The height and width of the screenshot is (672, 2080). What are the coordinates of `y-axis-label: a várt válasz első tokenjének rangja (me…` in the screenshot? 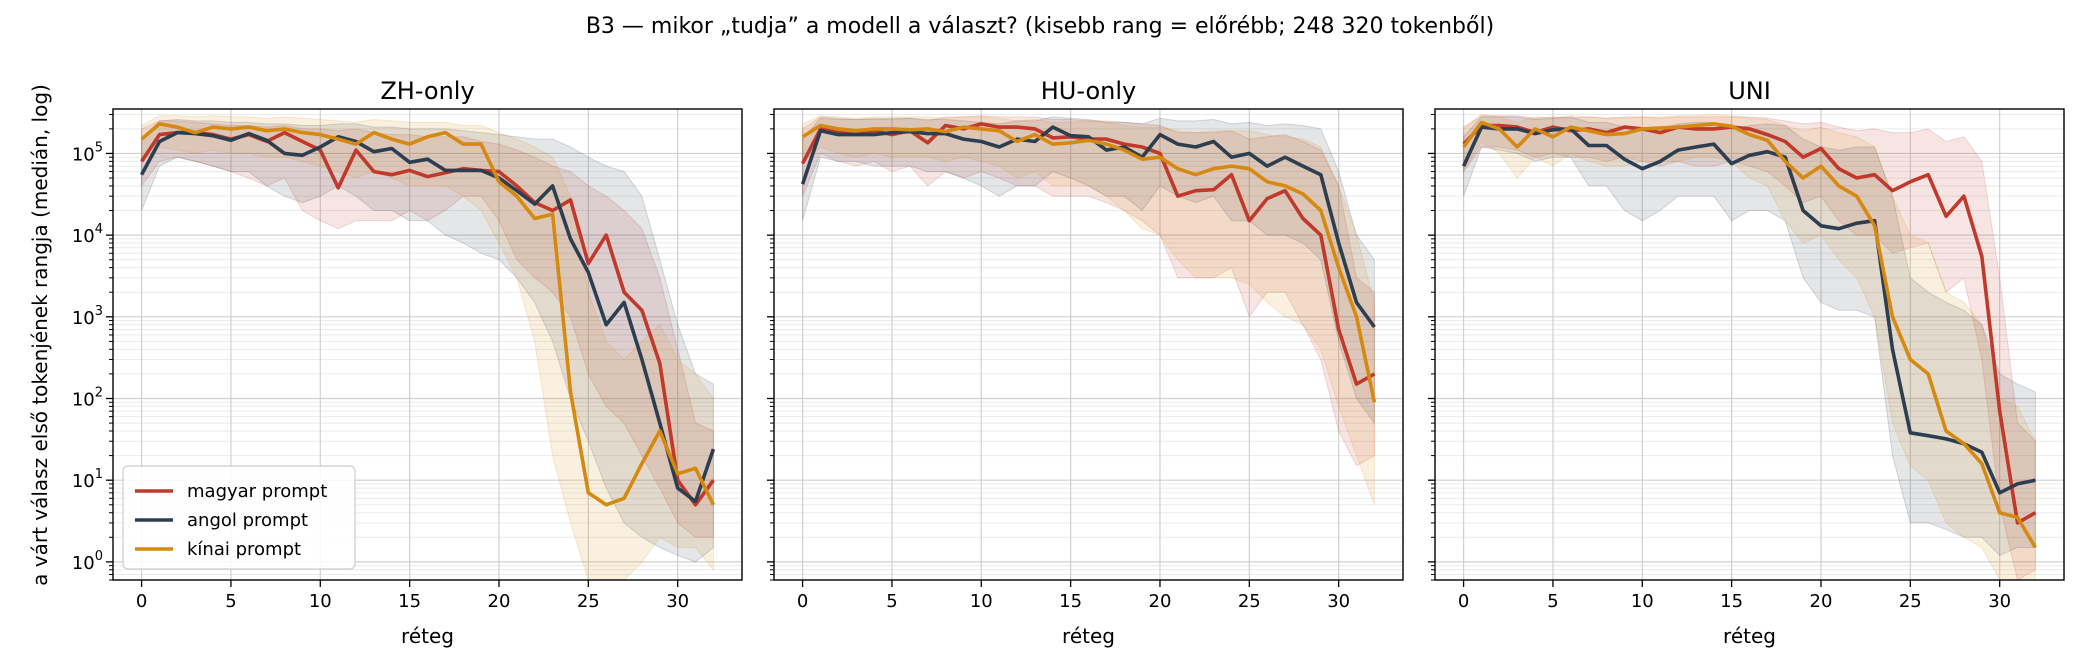 It's located at (40, 335).